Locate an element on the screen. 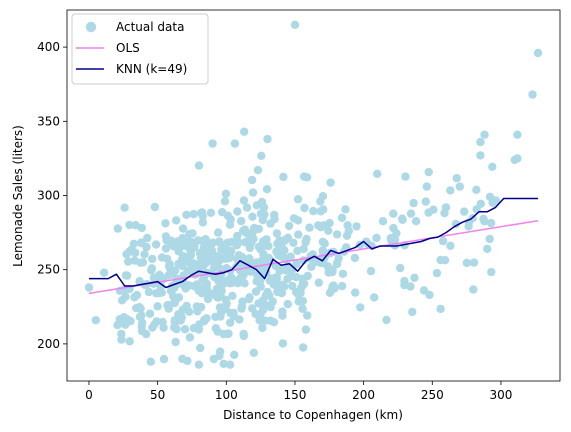 The width and height of the screenshot is (571, 432). x-tick-label: 300 is located at coordinates (500, 395).